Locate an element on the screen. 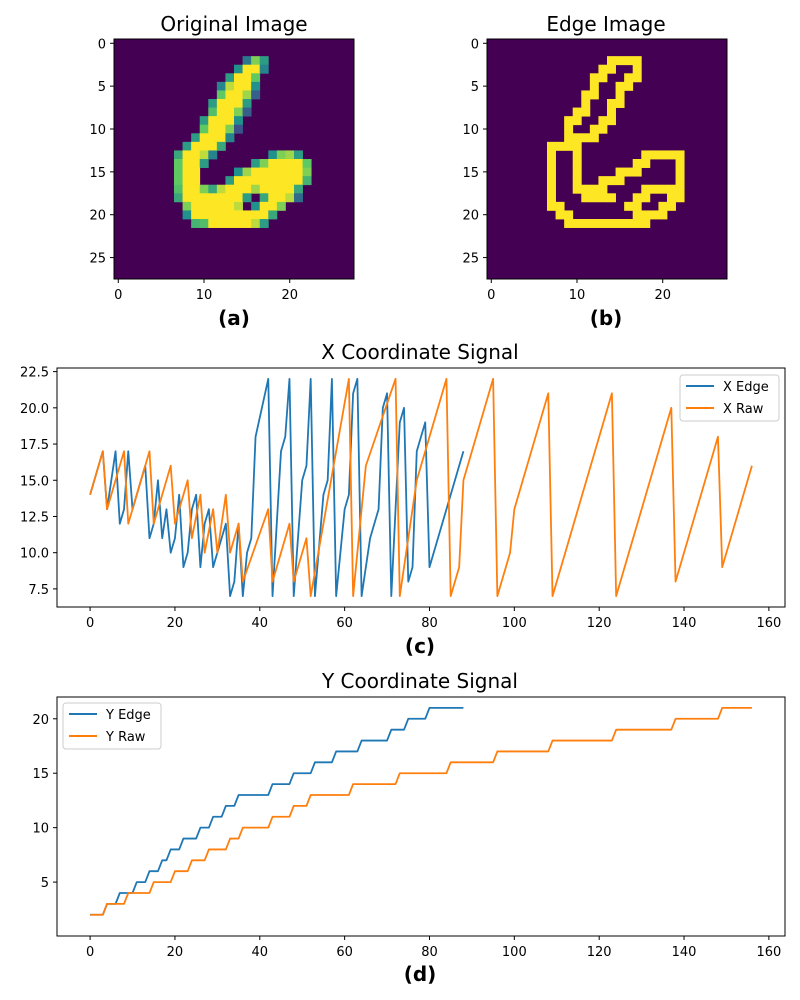 This screenshot has width=800, height=1000. panel-a-frame is located at coordinates (234, 159).